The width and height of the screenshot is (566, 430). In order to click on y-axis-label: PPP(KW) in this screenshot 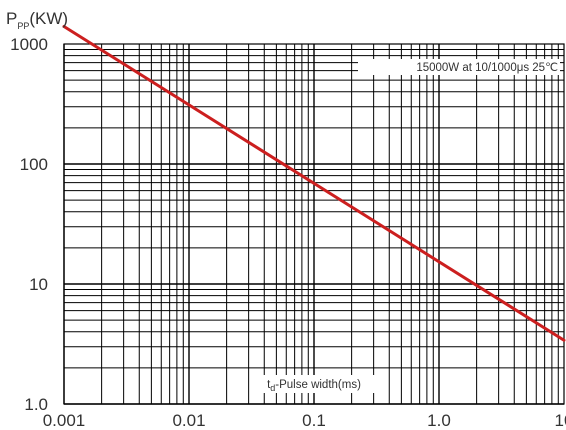, I will do `click(37, 20)`.